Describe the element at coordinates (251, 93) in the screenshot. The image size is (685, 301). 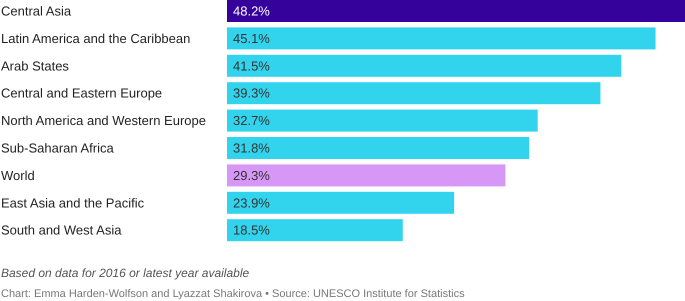
I see `data-label: 39.3%` at that location.